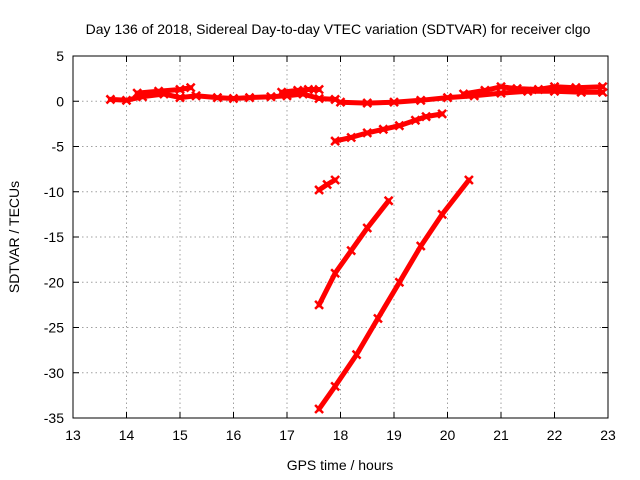 Image resolution: width=640 pixels, height=480 pixels. I want to click on x-tick-label: 15, so click(180, 435).